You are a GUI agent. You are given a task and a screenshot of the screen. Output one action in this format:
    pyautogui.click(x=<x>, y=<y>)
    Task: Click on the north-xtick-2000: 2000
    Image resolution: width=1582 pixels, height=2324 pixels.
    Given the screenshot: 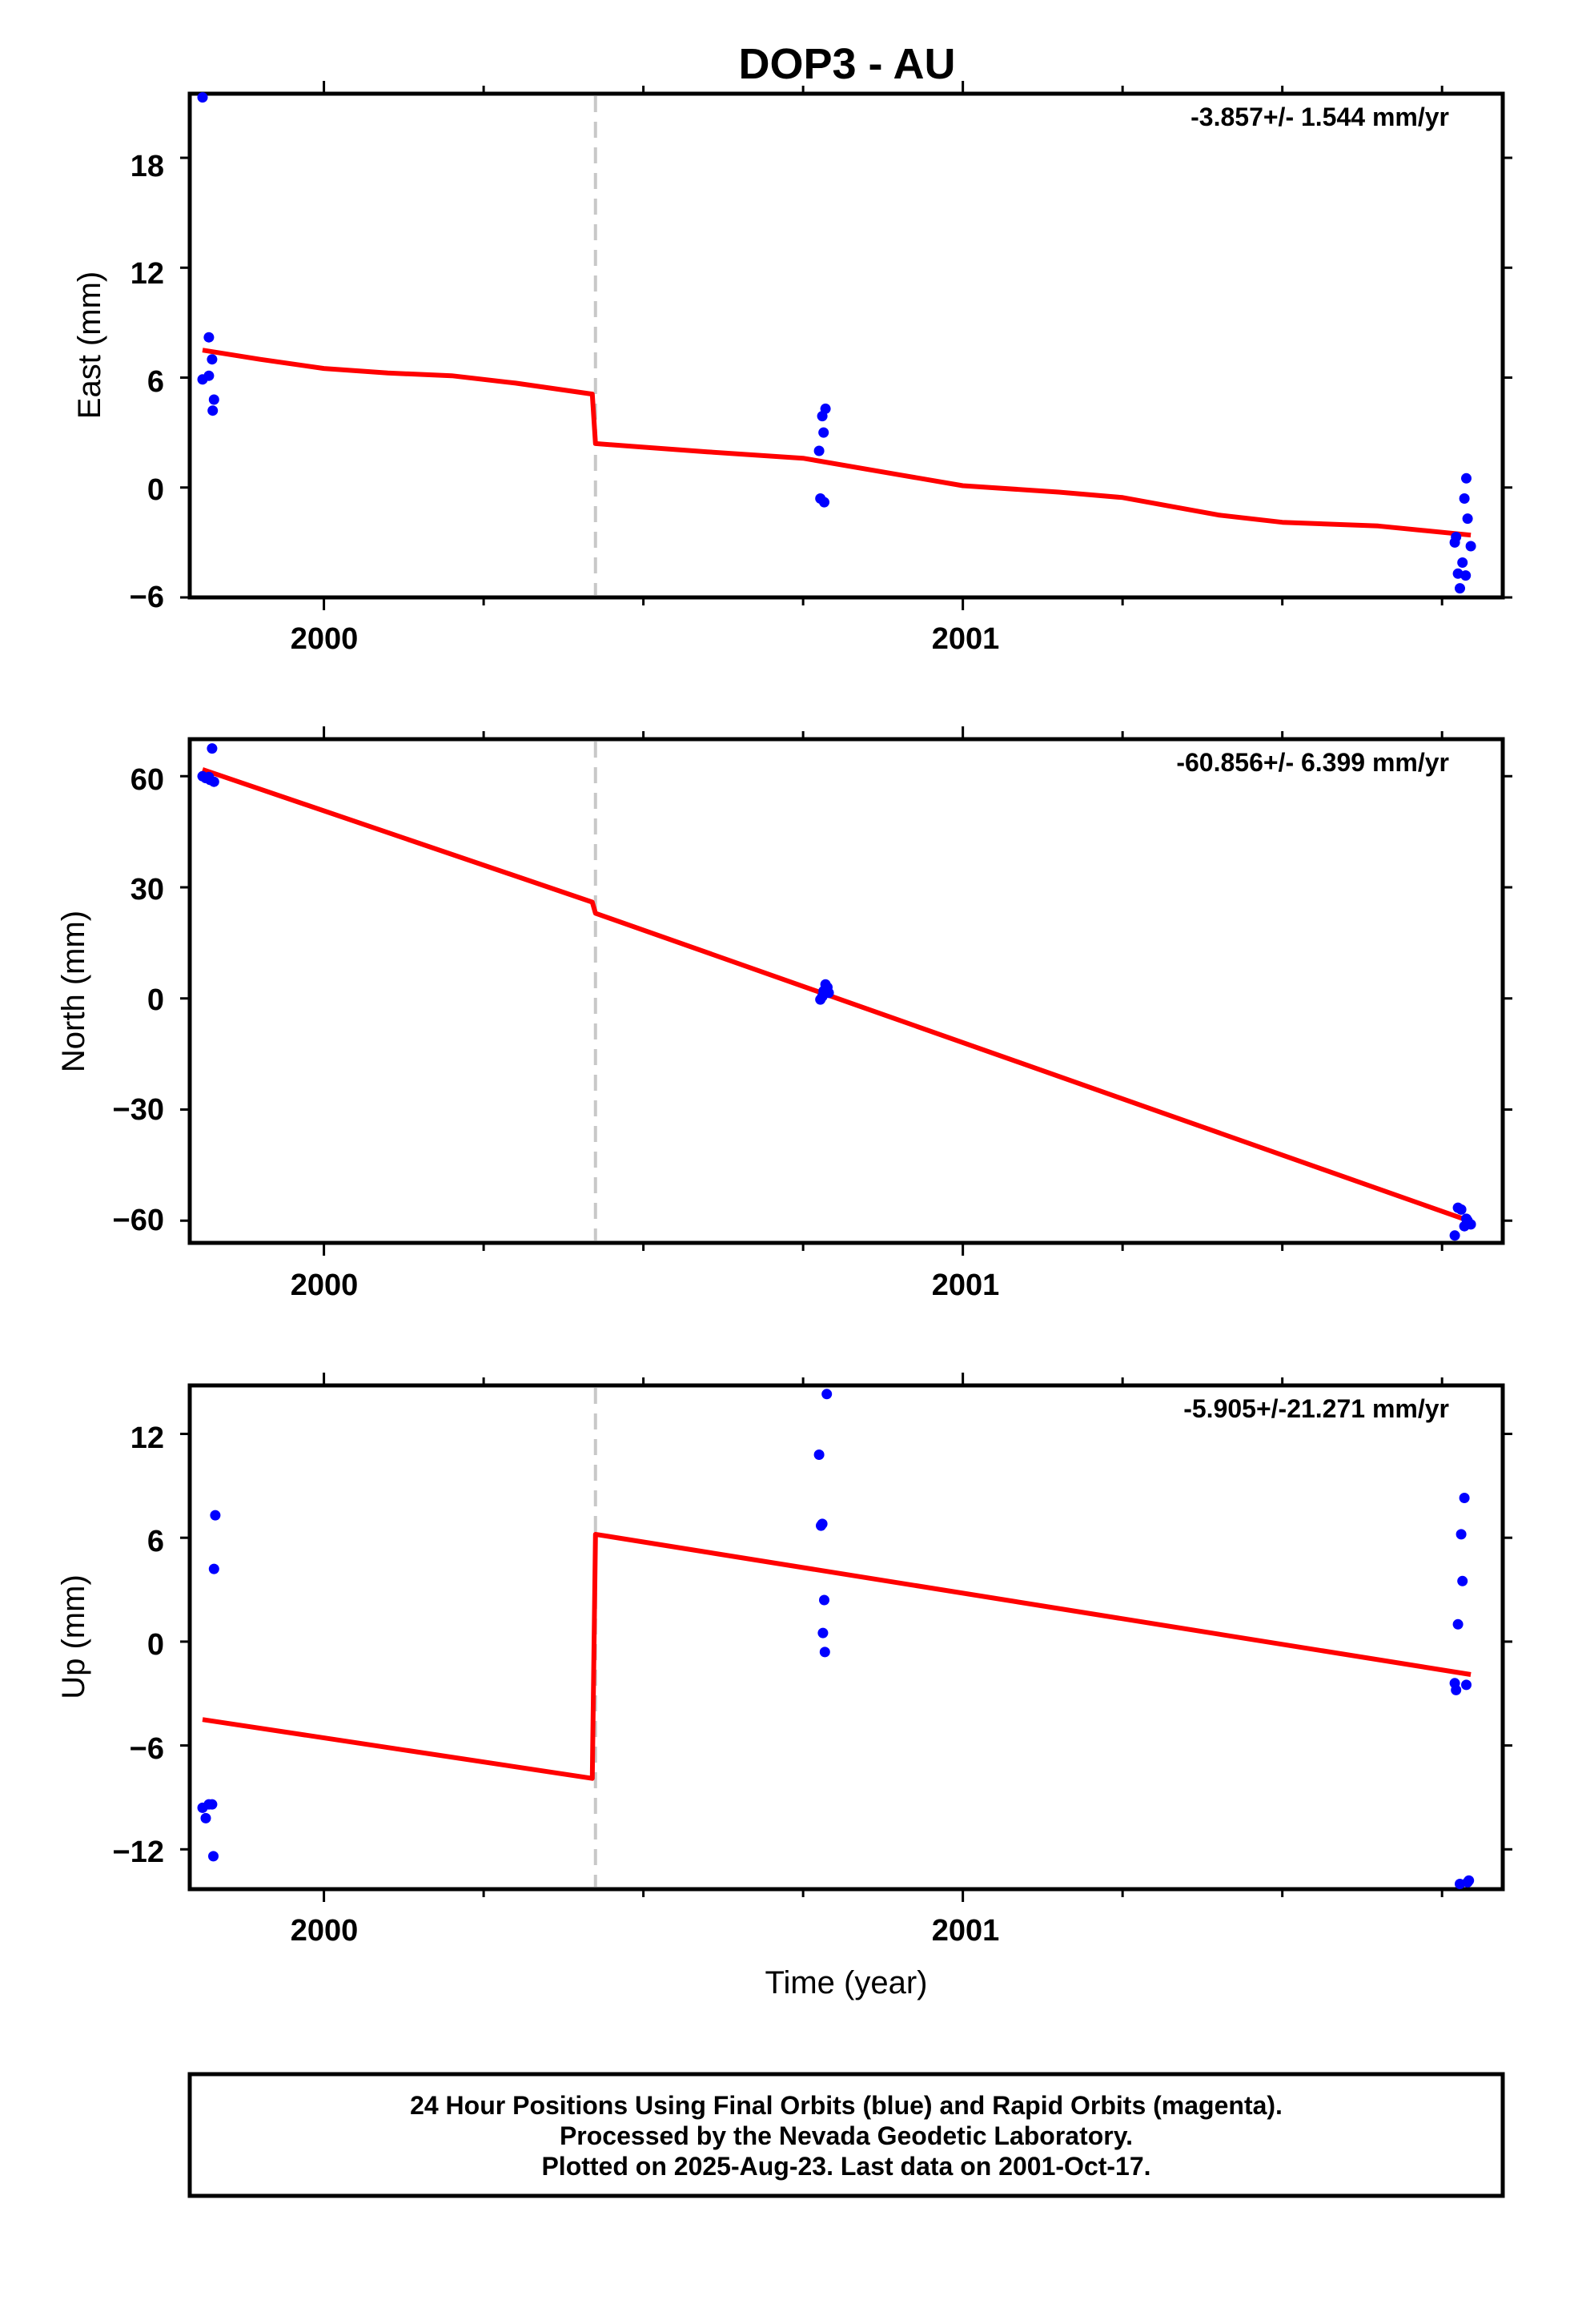 What is the action you would take?
    pyautogui.click(x=325, y=1285)
    